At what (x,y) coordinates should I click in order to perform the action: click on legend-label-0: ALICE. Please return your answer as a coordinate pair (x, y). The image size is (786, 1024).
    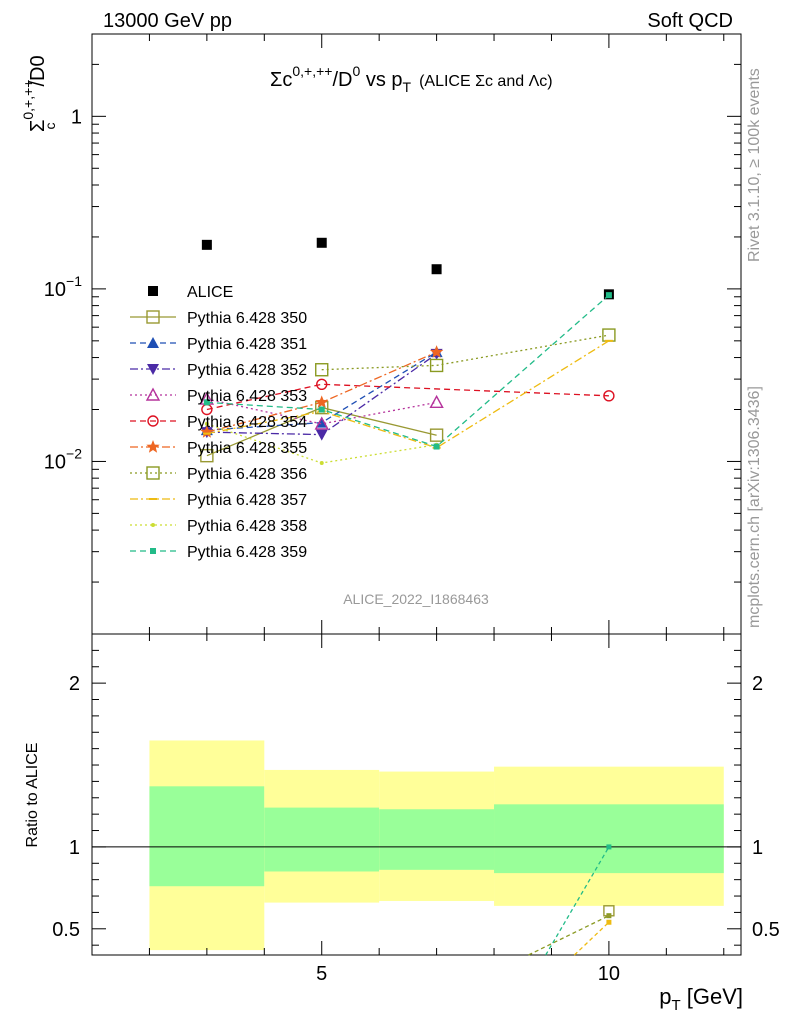
    Looking at the image, I should click on (210, 292).